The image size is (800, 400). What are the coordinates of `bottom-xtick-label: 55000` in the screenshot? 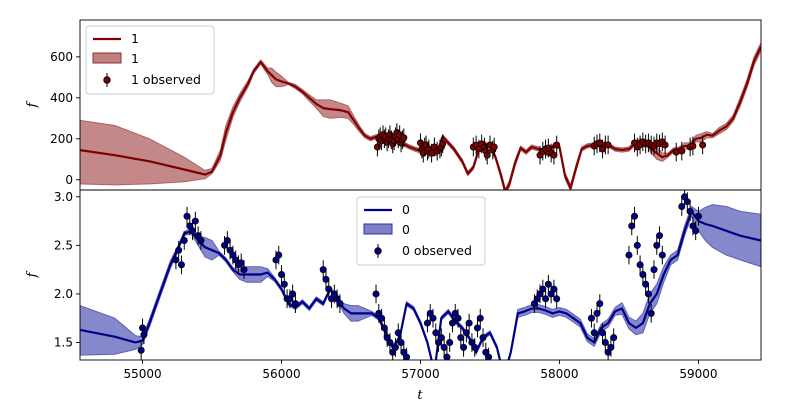 It's located at (142, 374).